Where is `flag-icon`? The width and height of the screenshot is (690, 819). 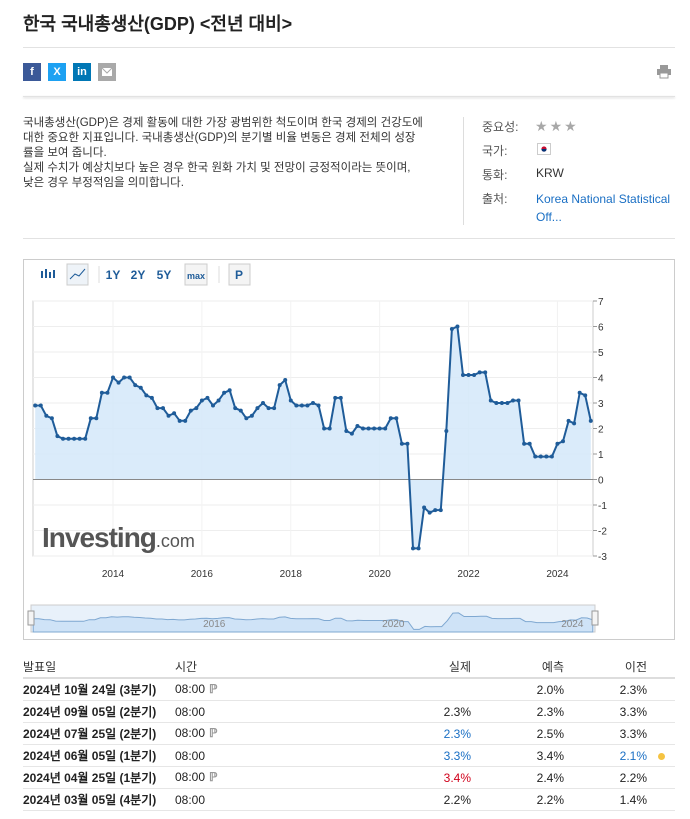 flag-icon is located at coordinates (544, 149).